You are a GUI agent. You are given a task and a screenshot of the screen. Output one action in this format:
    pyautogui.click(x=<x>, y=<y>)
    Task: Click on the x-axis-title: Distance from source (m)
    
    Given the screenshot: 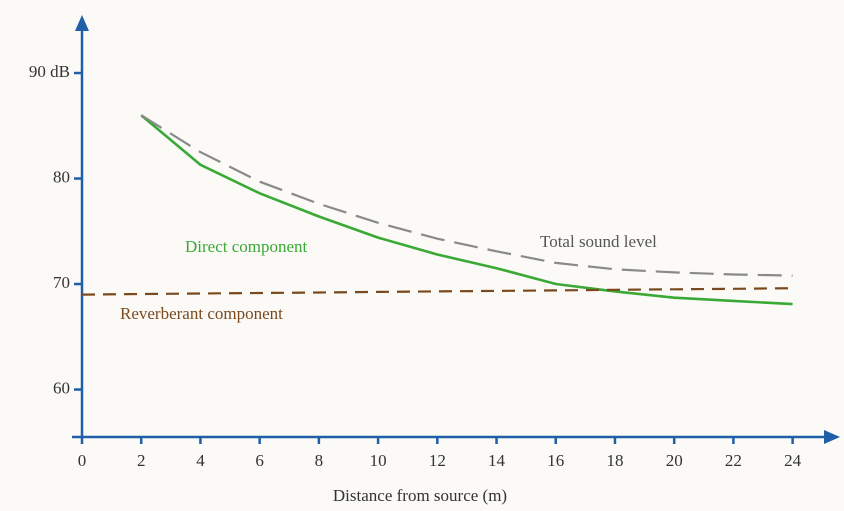 What is the action you would take?
    pyautogui.click(x=420, y=495)
    